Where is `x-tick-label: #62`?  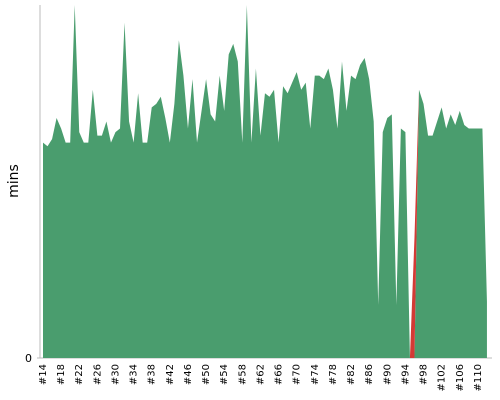
x-tick-label: #62 is located at coordinates (260, 374).